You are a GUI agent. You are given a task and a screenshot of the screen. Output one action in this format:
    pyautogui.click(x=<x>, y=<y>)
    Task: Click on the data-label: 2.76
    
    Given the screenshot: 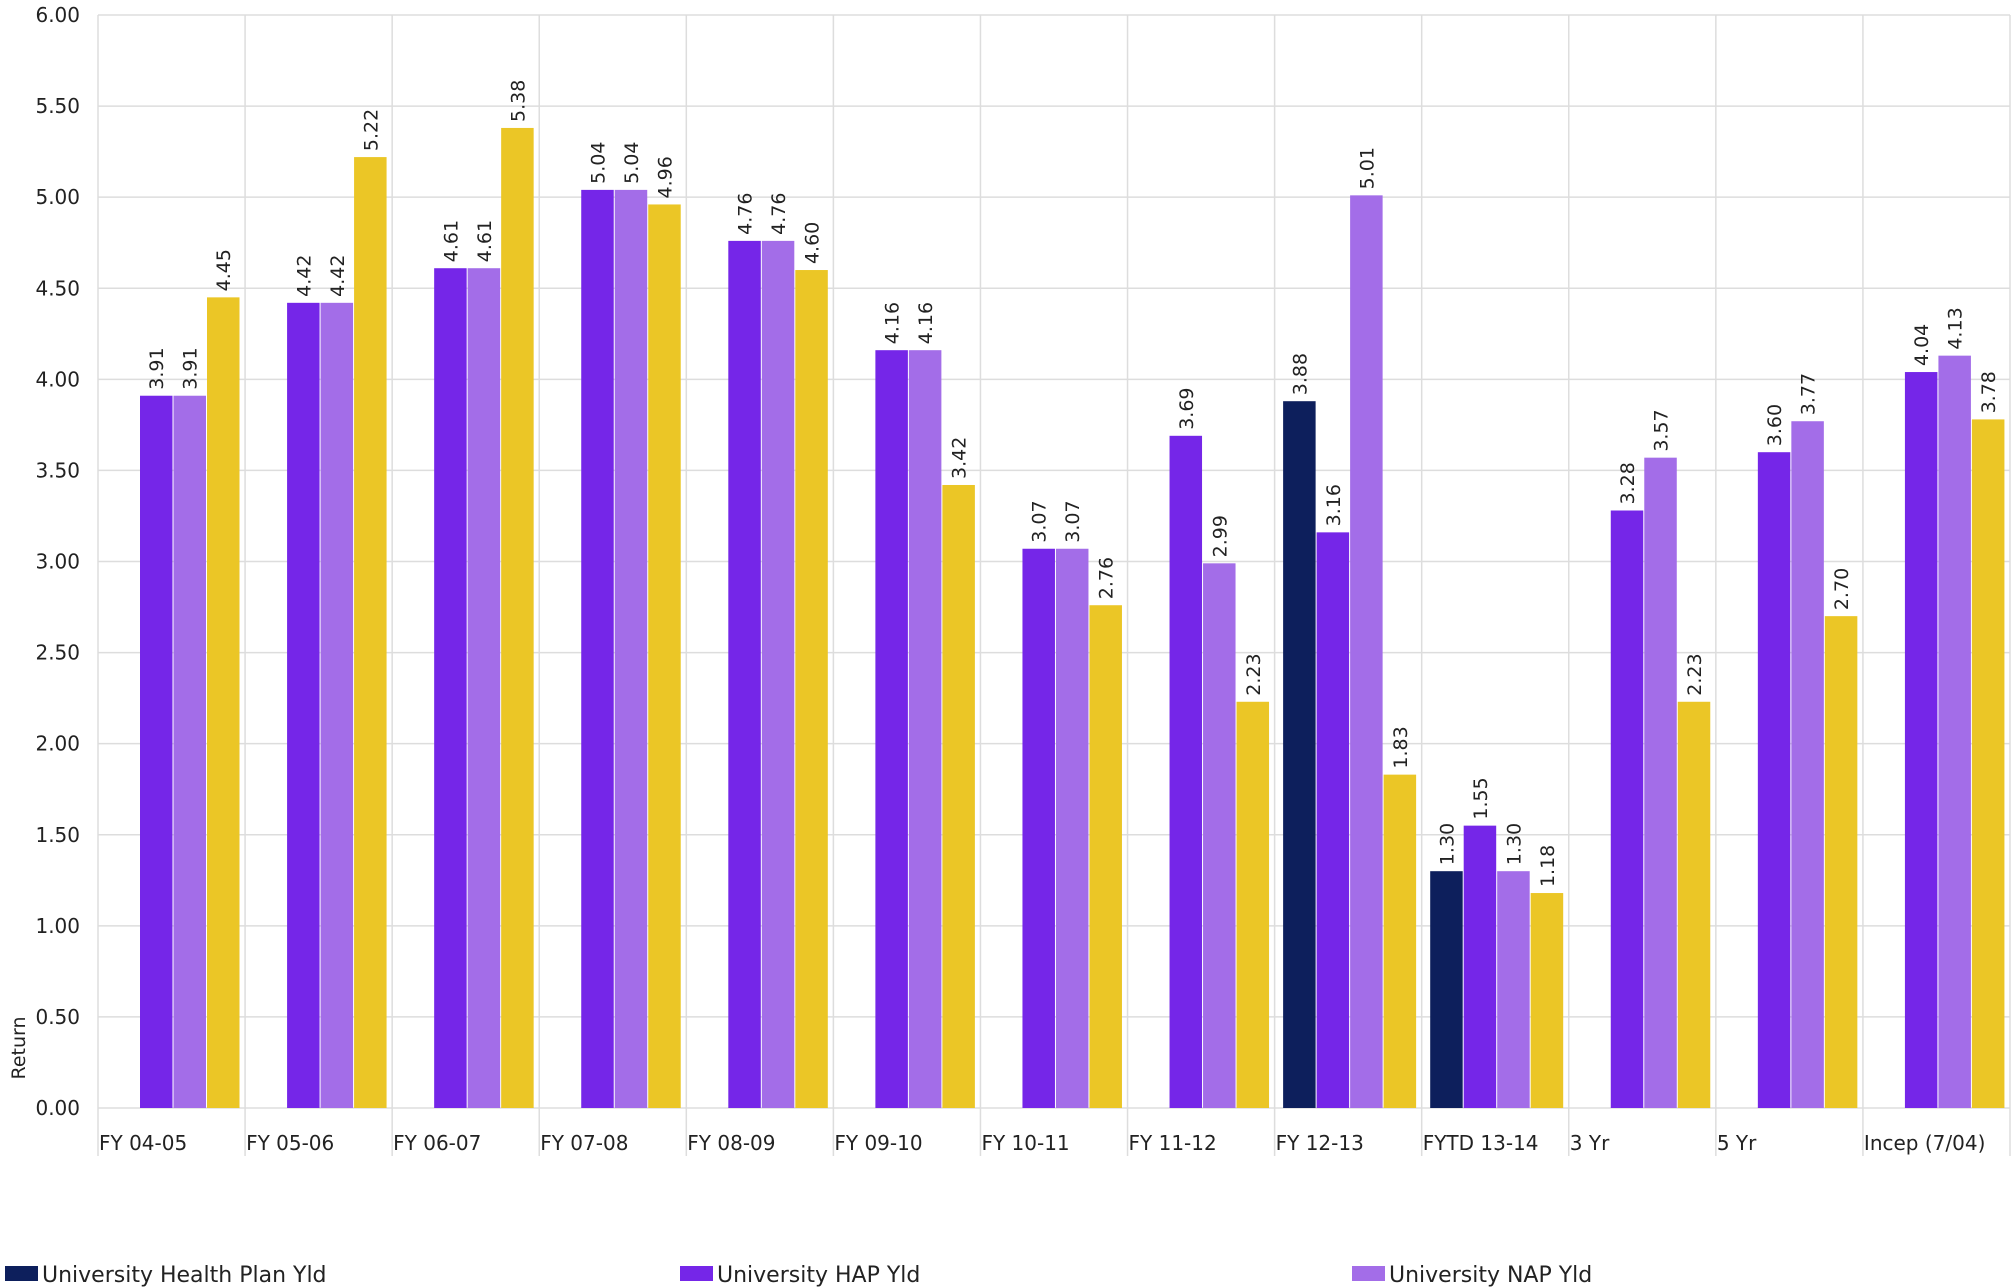 What is the action you would take?
    pyautogui.click(x=1107, y=578)
    